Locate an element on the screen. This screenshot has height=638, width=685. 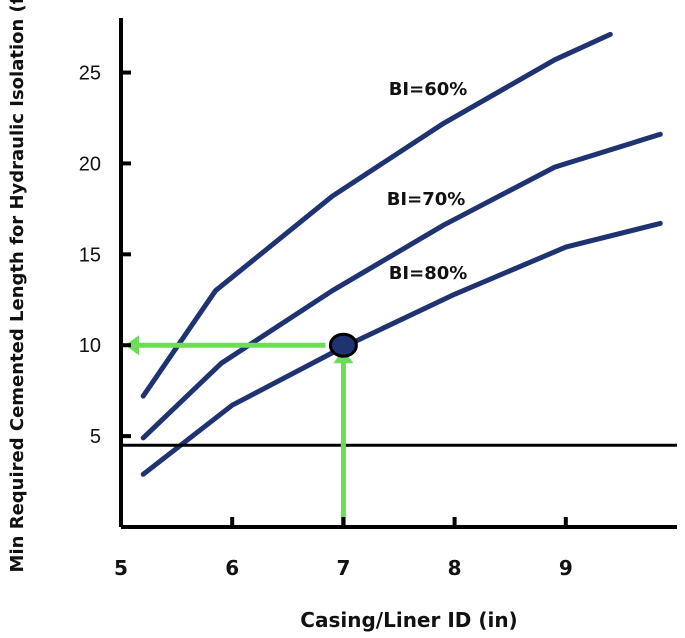
x-tick-label-5: 9 is located at coordinates (566, 568).